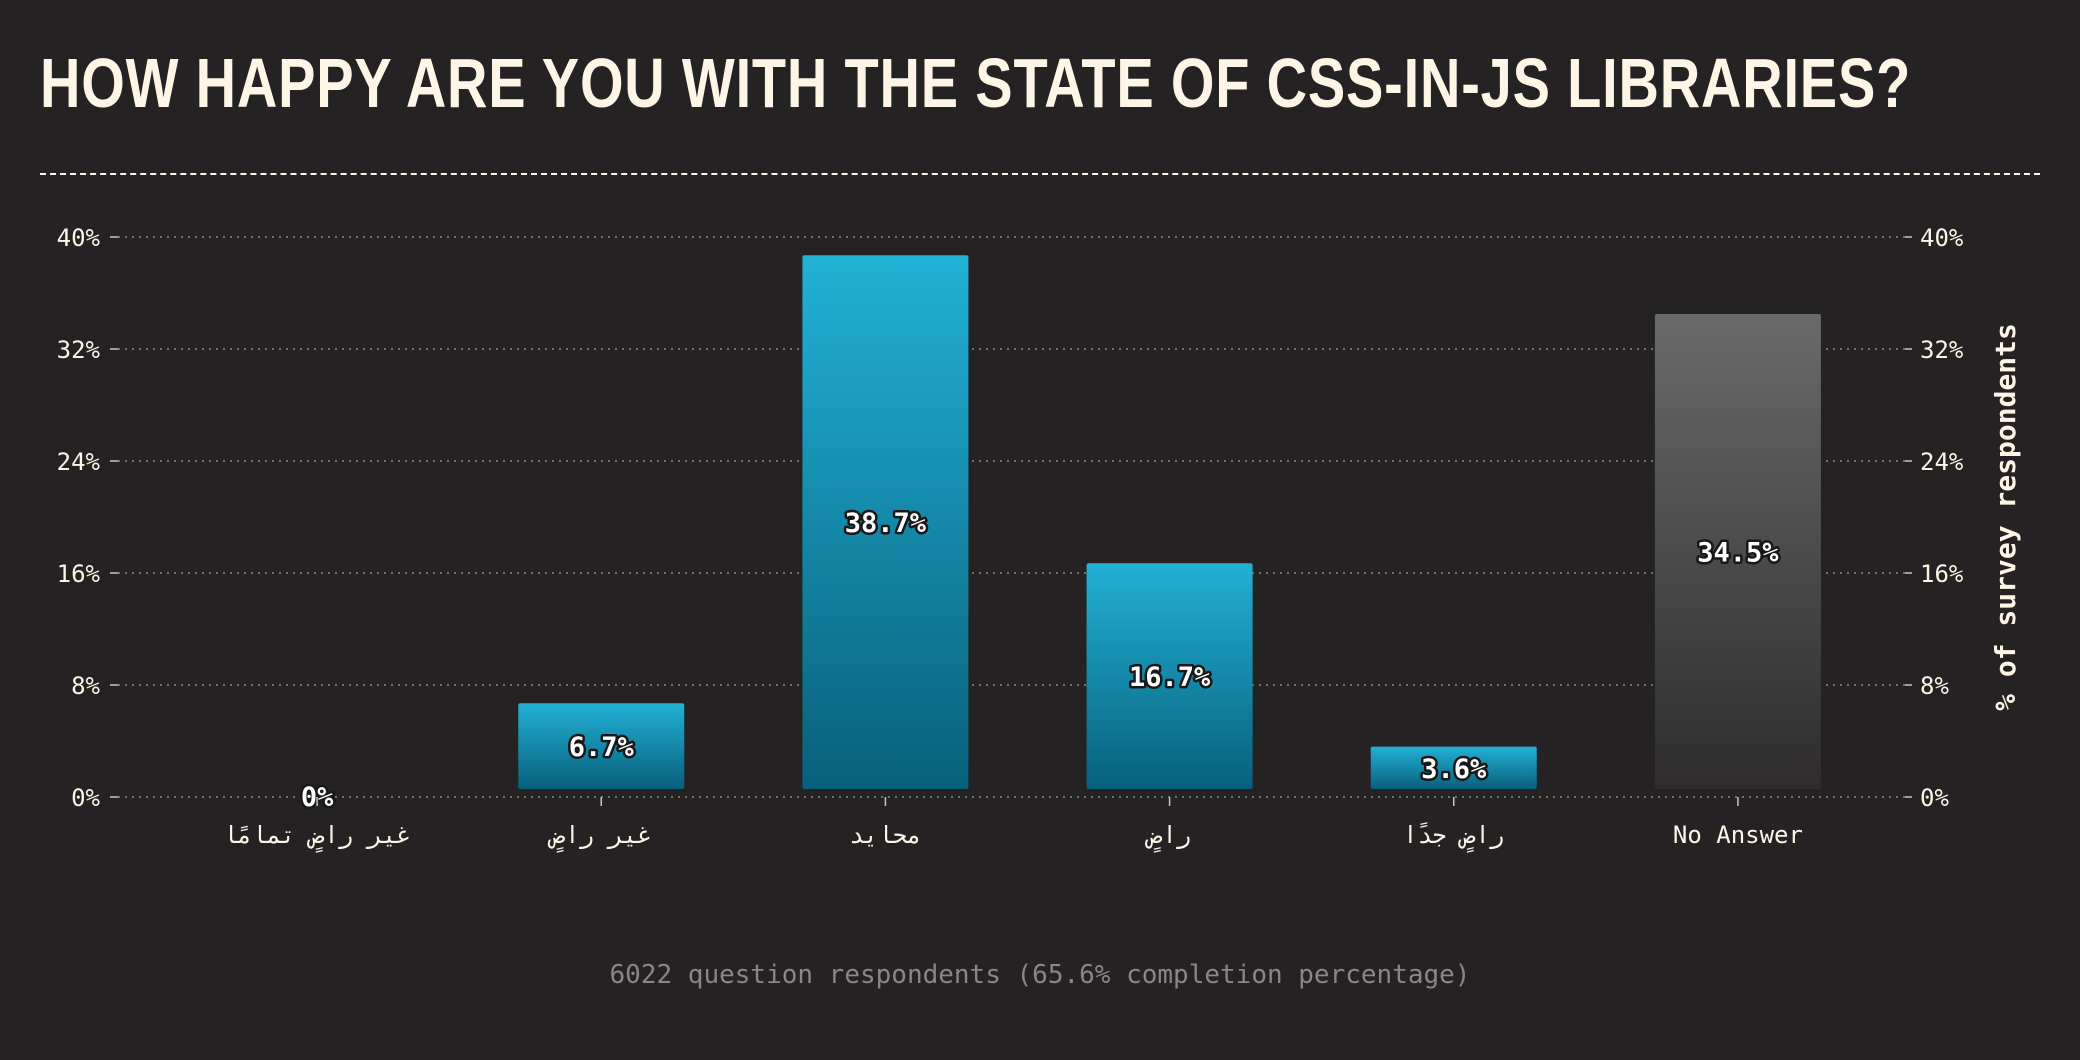 The width and height of the screenshot is (2080, 1060). I want to click on x-tick-label: No Answer, so click(1738, 835).